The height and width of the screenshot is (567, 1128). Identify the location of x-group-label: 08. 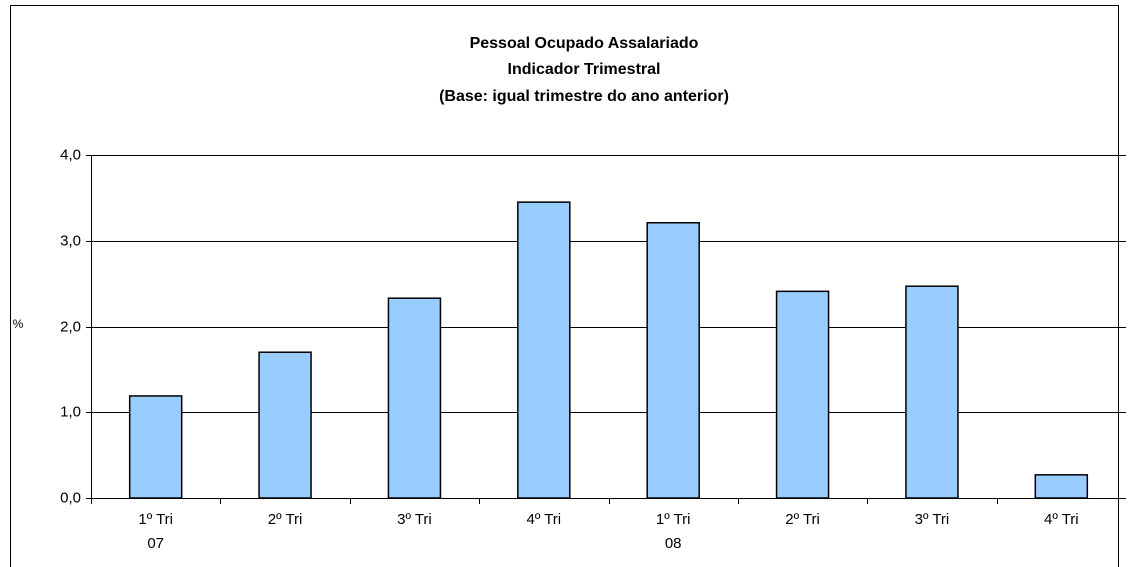
(673, 543).